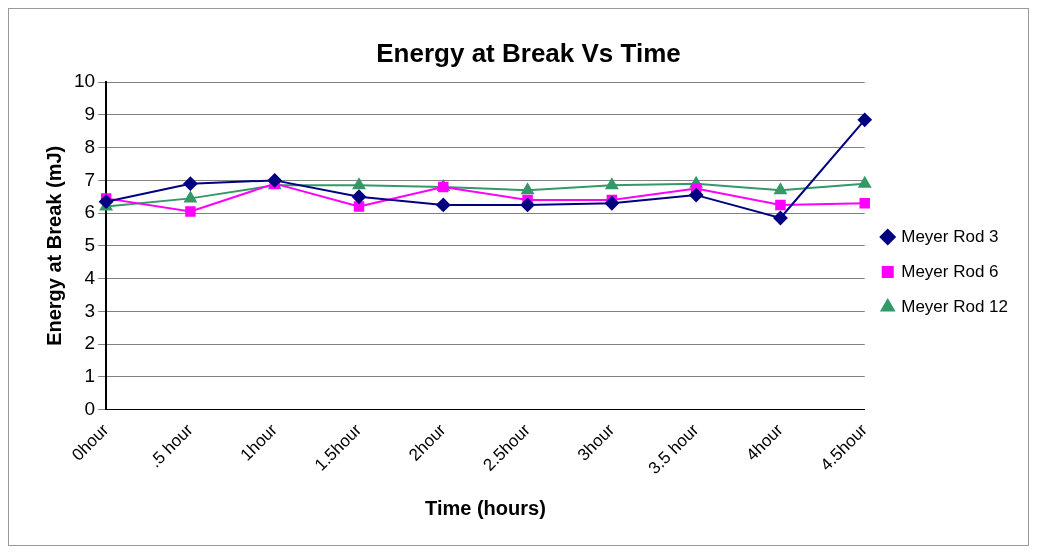 This screenshot has width=1037, height=554. Describe the element at coordinates (950, 271) in the screenshot. I see `legend-label: Meyer Rod 6` at that location.